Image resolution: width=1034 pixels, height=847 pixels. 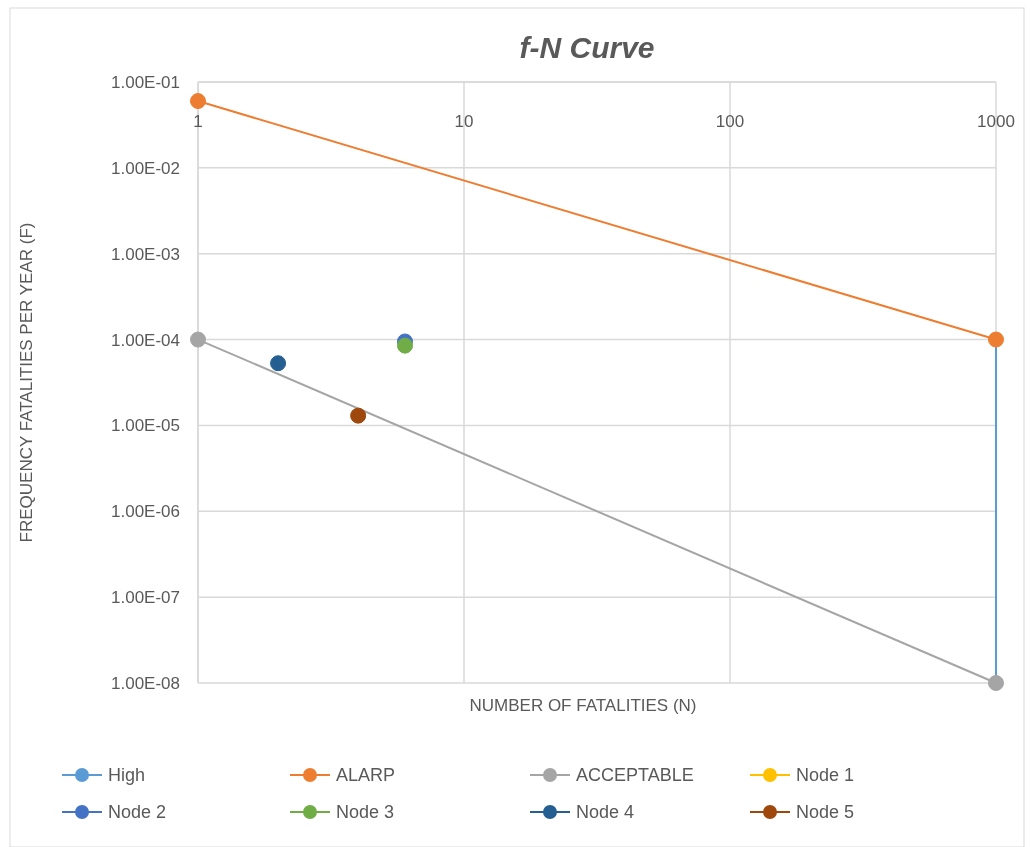 What do you see at coordinates (26, 382) in the screenshot?
I see `y-axis-title: FREQUENCY FATALITIES PER YEAR (F)` at bounding box center [26, 382].